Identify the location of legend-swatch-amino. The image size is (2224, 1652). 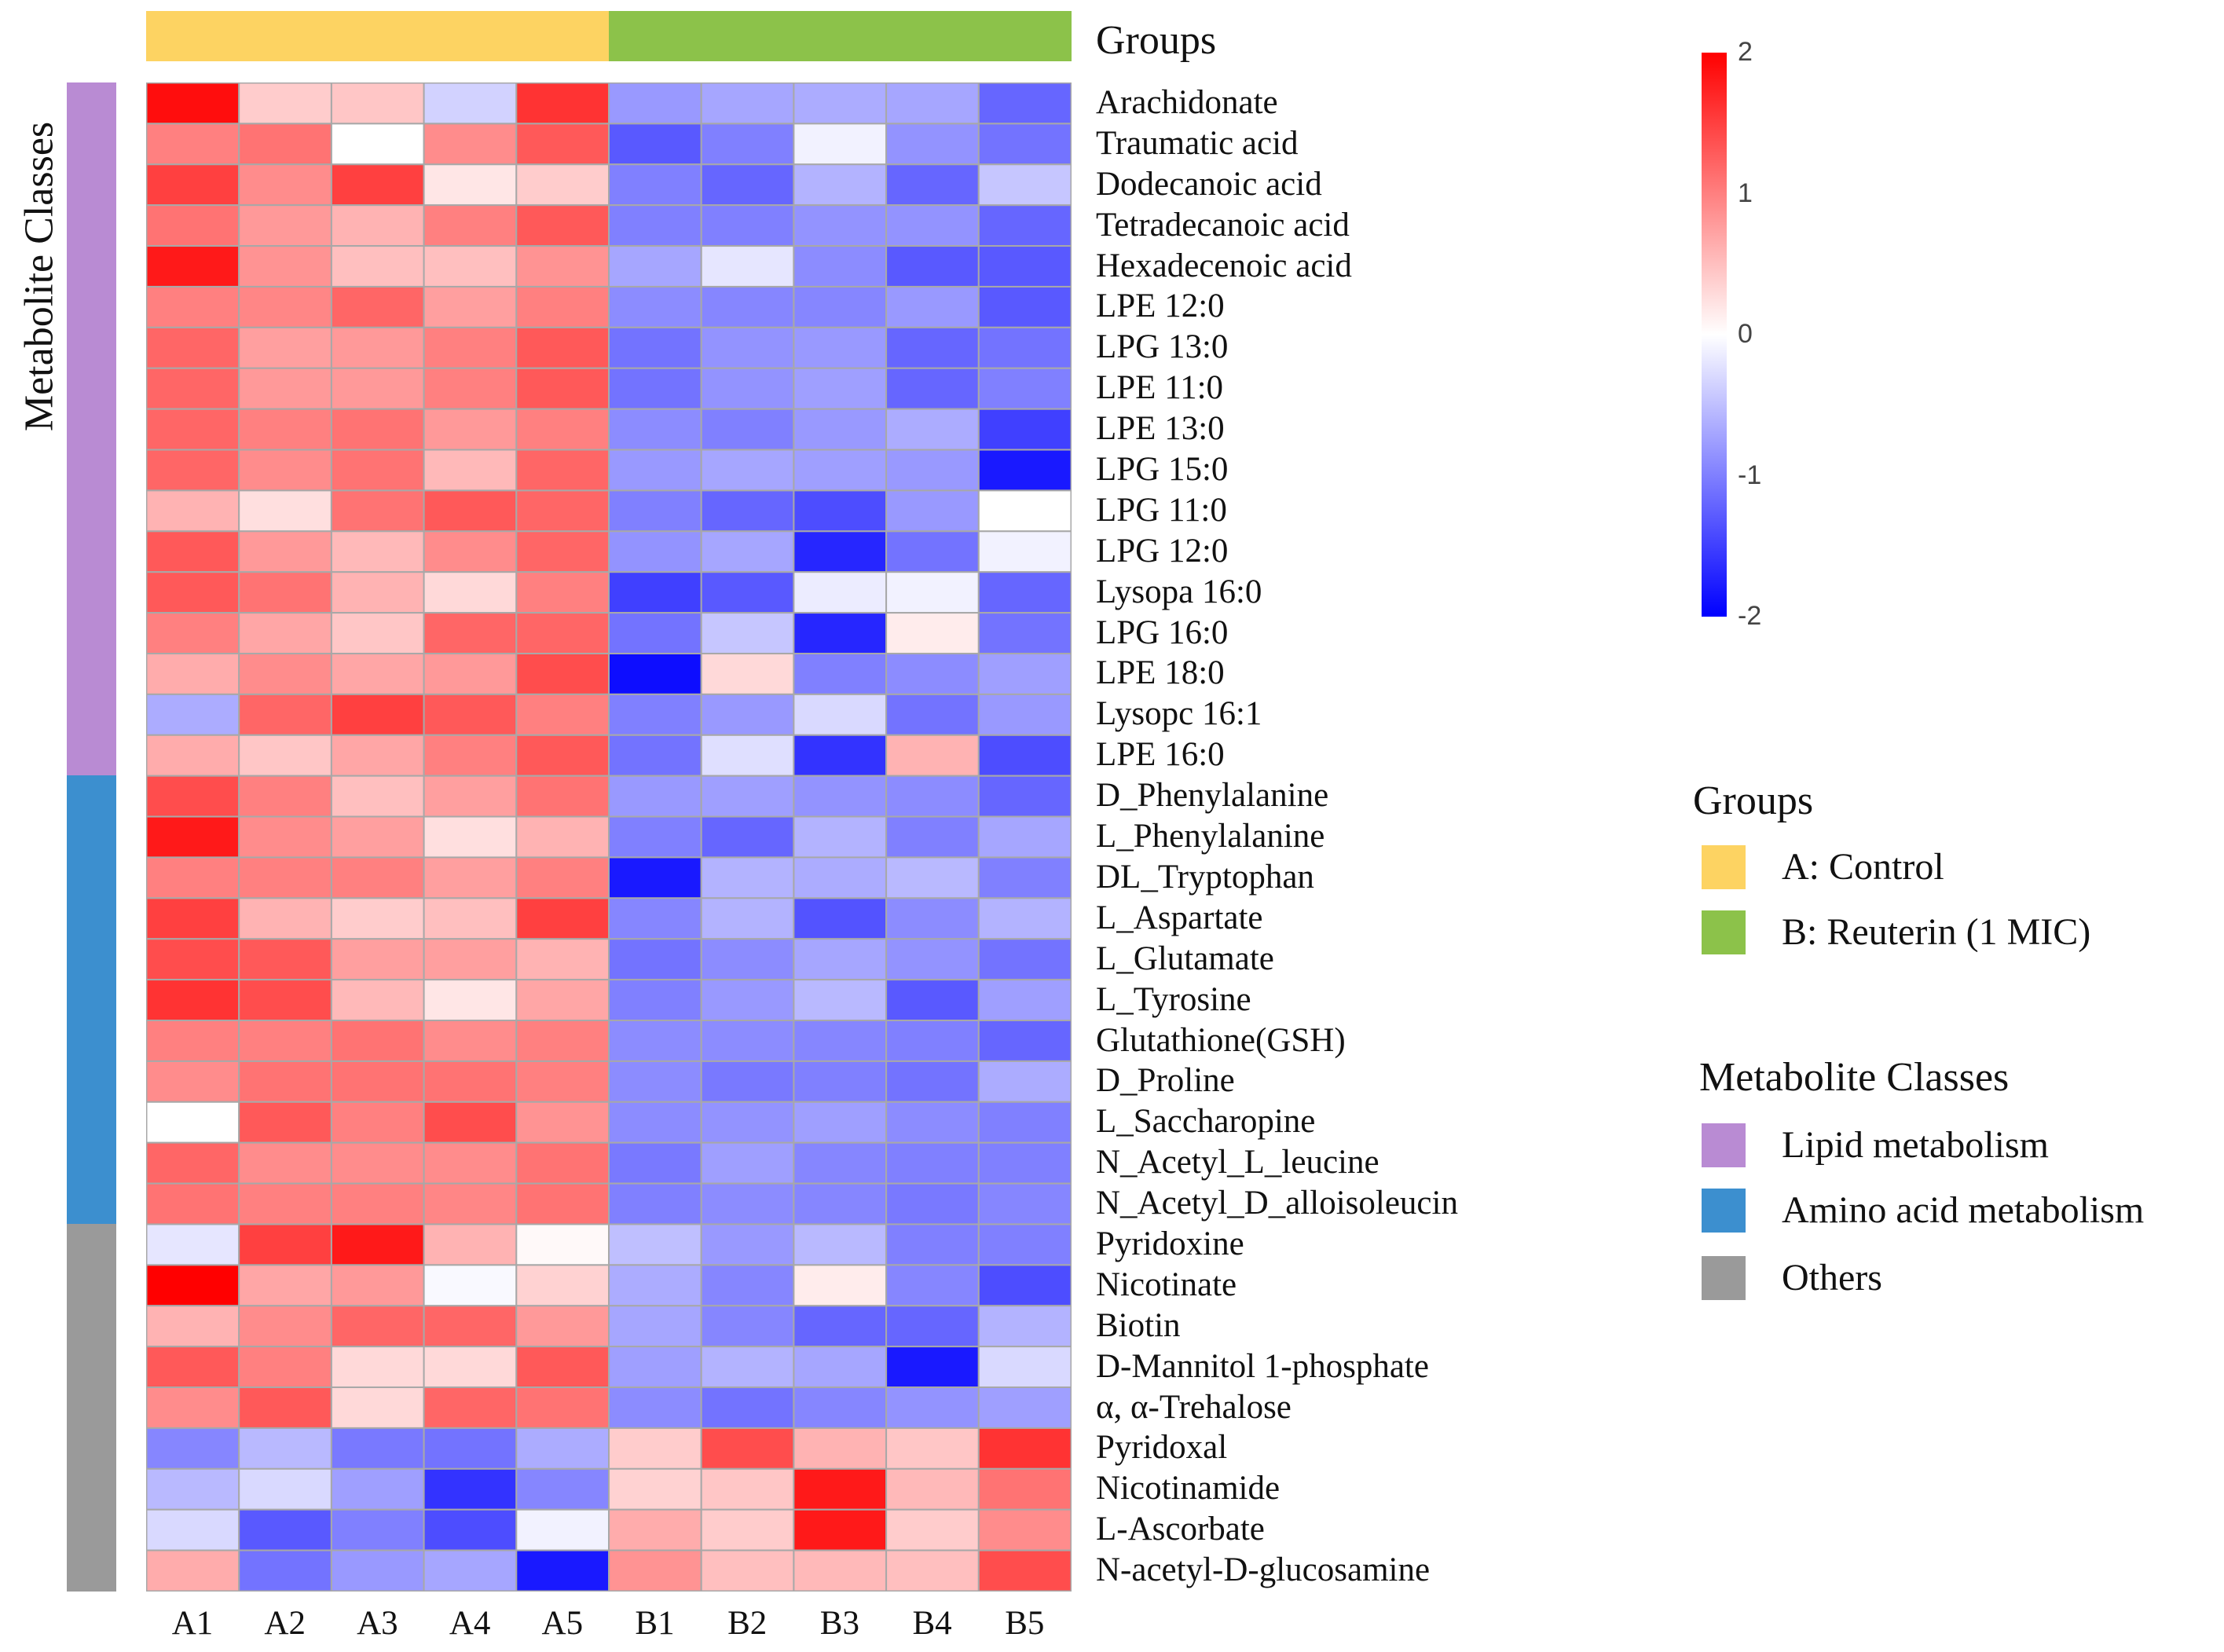
(1724, 1211).